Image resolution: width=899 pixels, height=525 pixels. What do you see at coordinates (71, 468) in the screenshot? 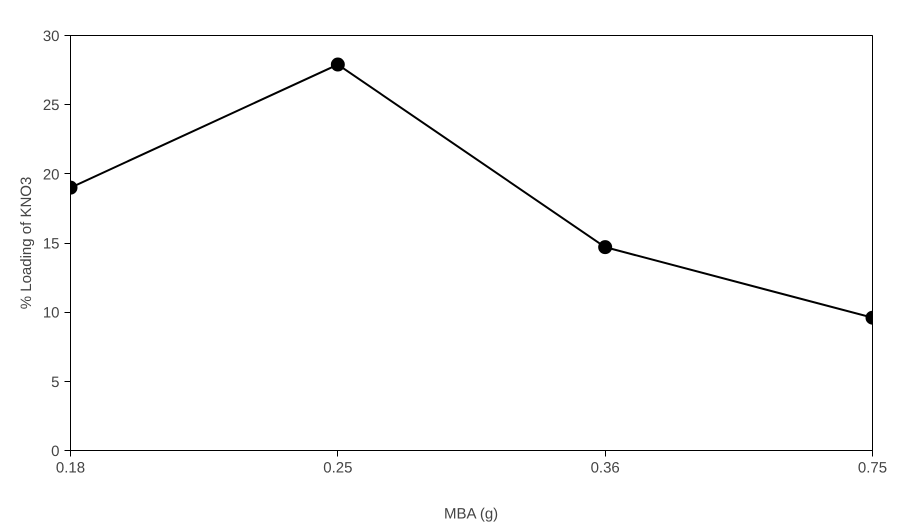
I see `x-tick-label: 0.18` at bounding box center [71, 468].